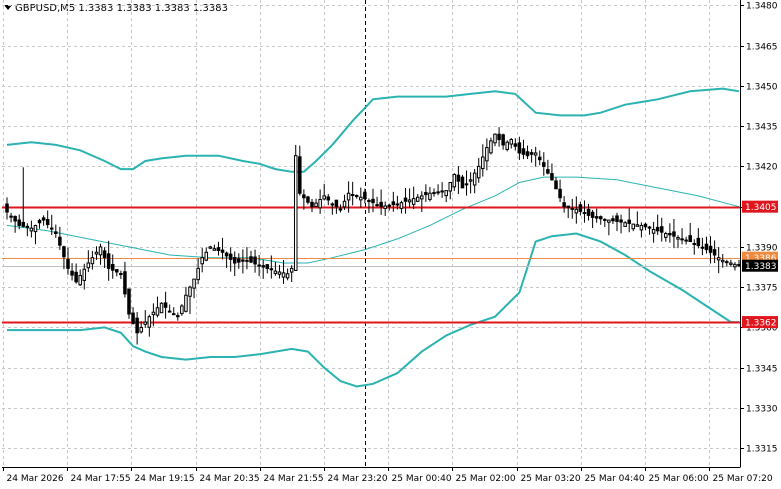 The image size is (781, 489). Describe the element at coordinates (762, 329) in the screenshot. I see `y-tick-label: 1.3360` at that location.